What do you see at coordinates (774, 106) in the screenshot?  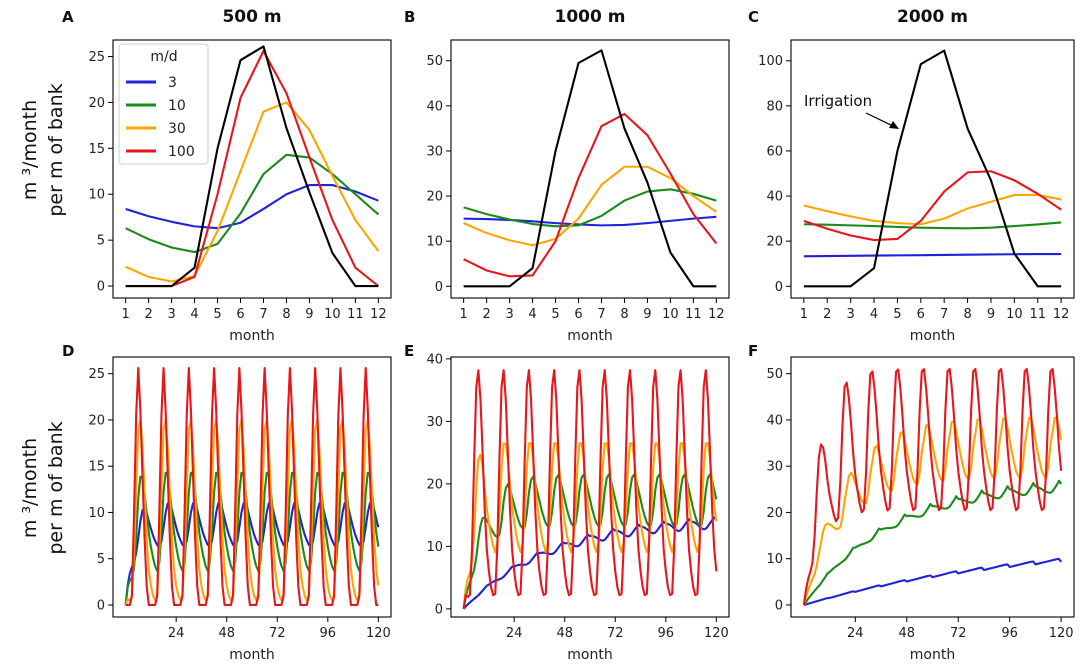 I see `ytick-label-C: 80` at bounding box center [774, 106].